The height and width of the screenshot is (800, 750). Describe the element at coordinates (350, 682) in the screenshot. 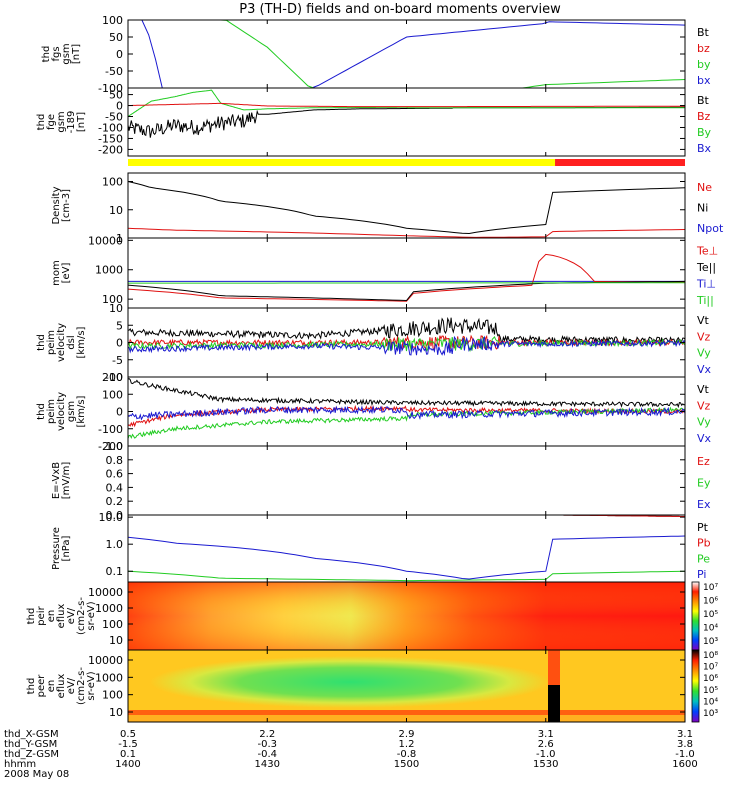

I see `peer-green-core` at that location.